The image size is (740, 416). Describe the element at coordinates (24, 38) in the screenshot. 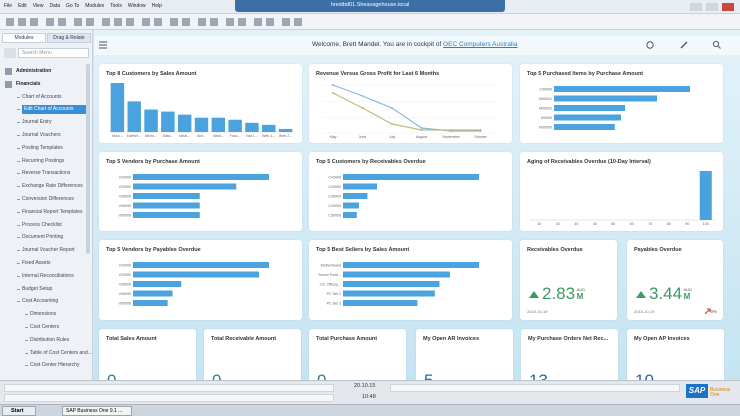

I see `tab-modules: Modules` at that location.